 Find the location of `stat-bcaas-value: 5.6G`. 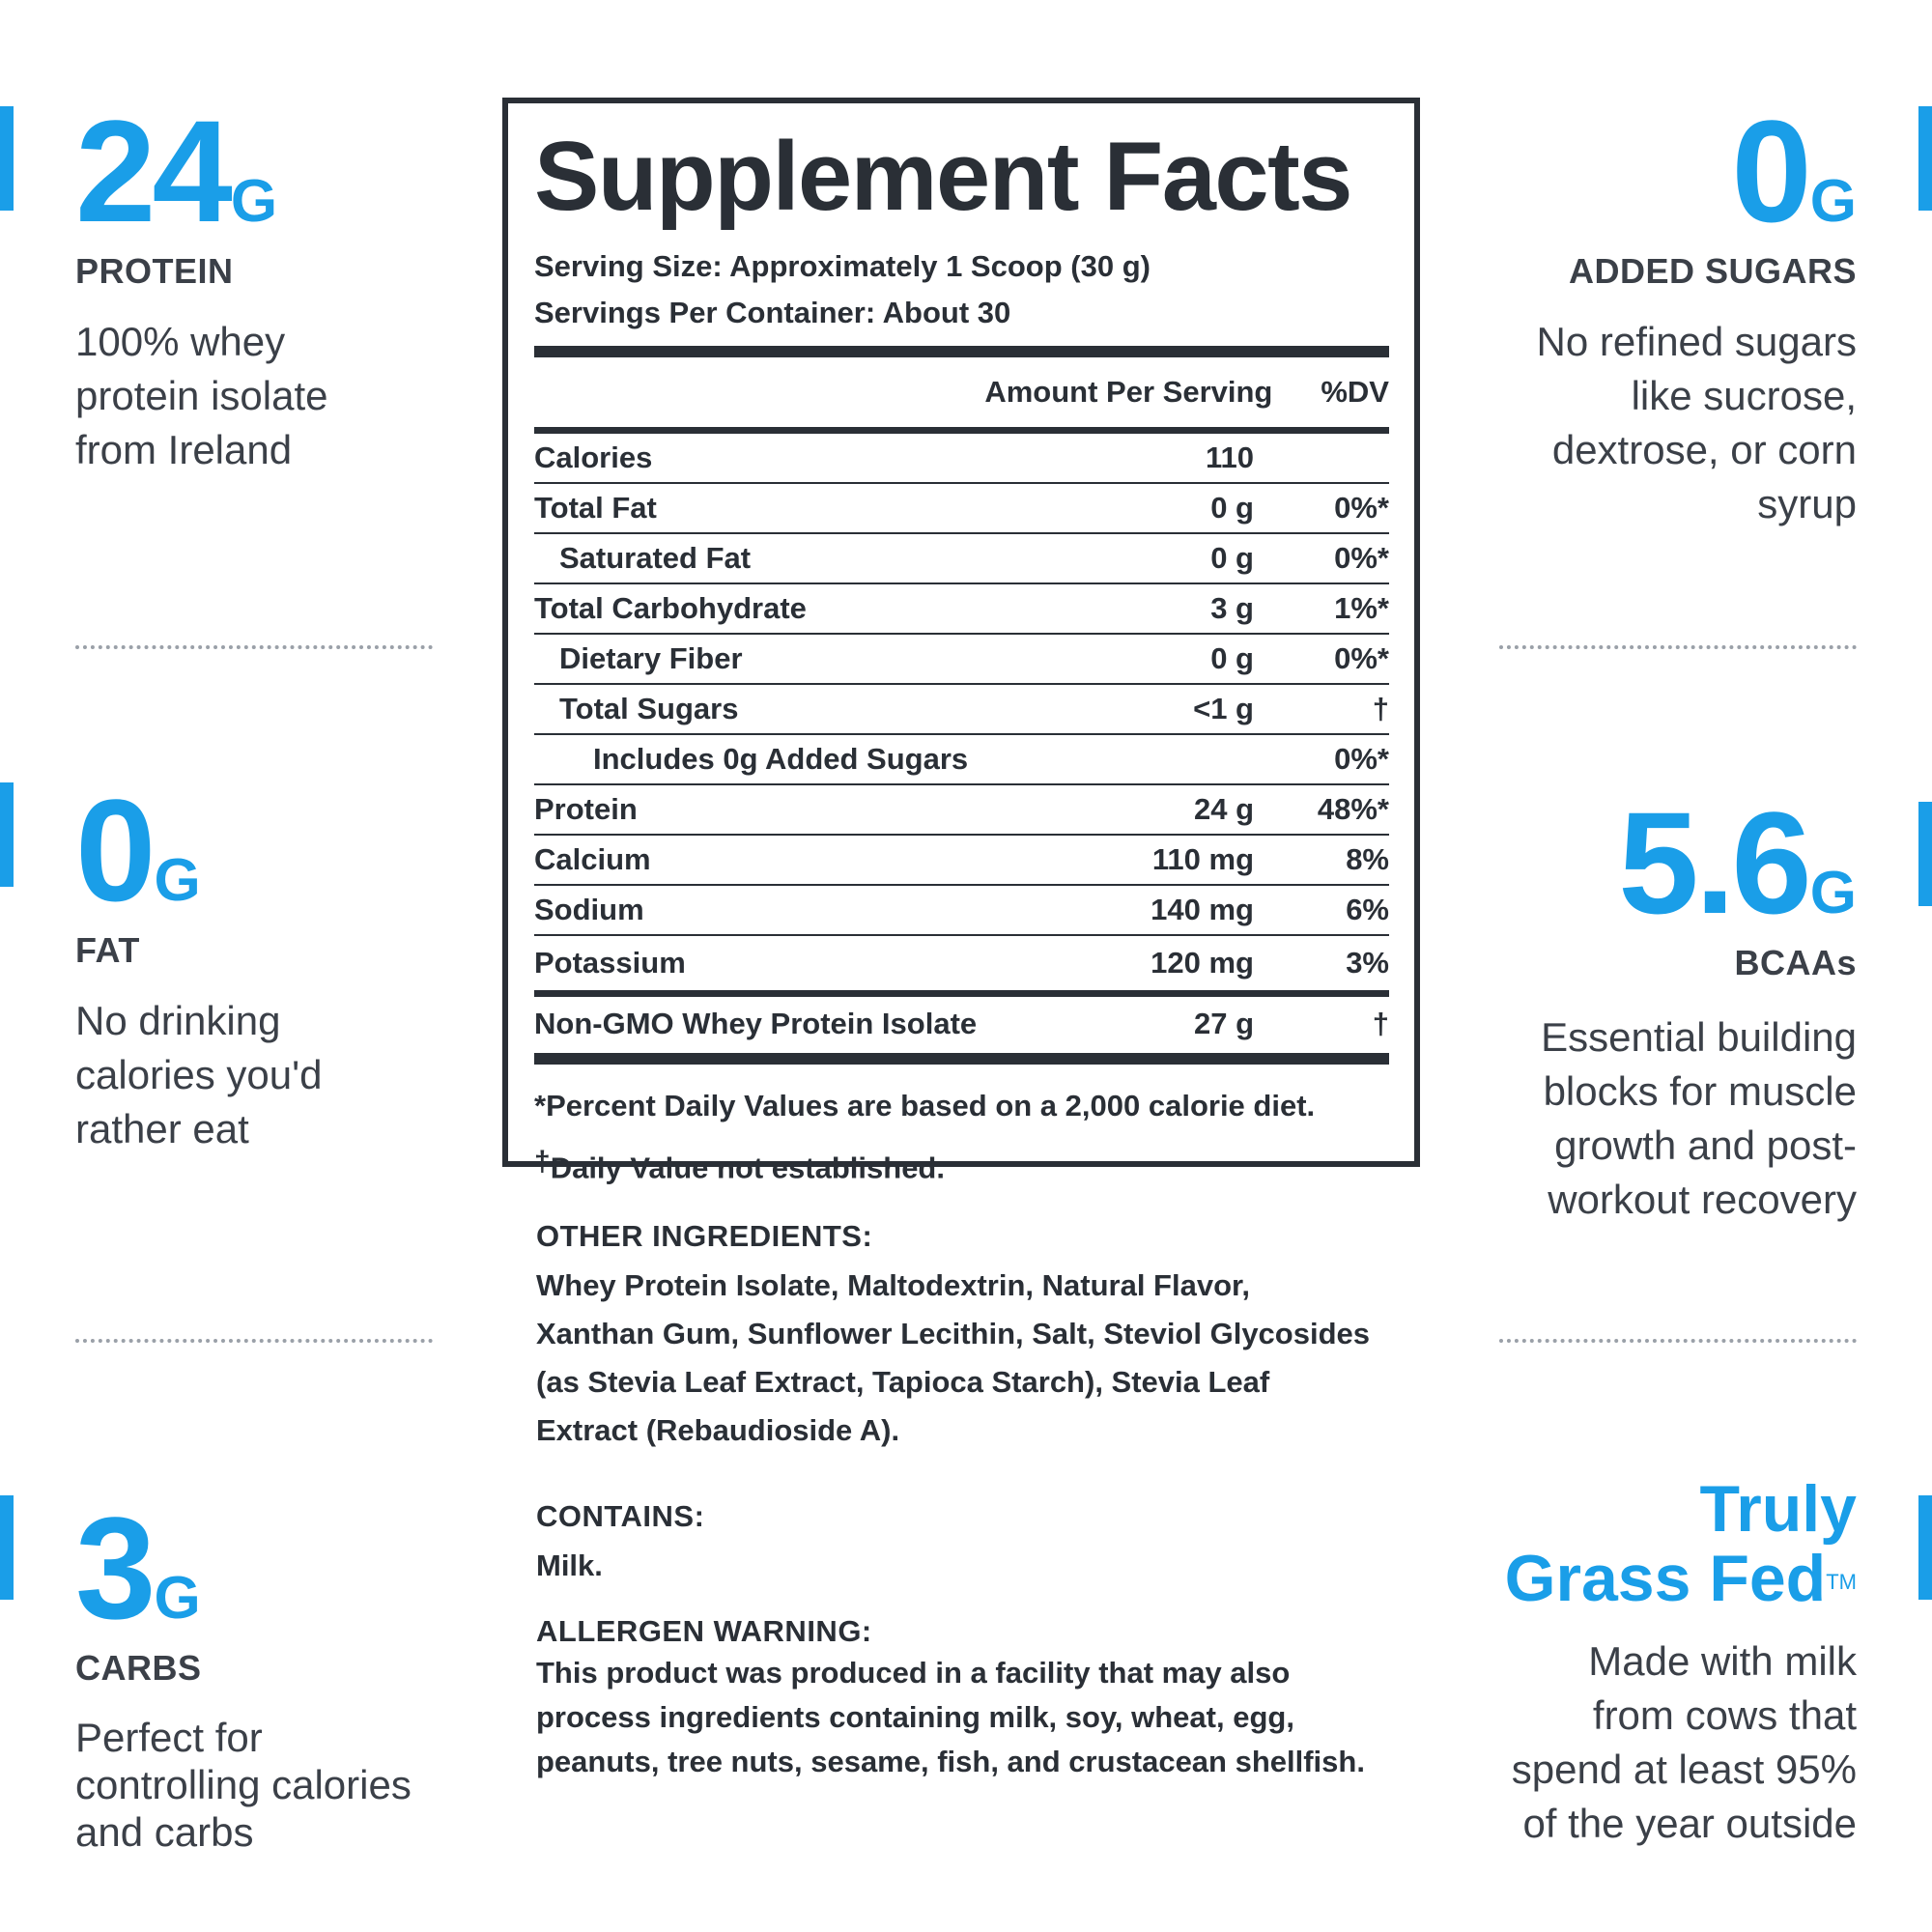

stat-bcaas-value: 5.6G is located at coordinates (1737, 862).